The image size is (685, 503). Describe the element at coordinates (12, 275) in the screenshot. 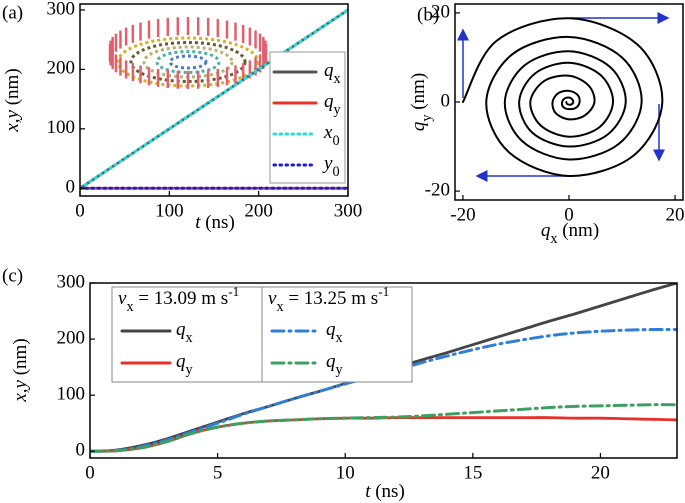

I see `panel-label: (c)` at that location.